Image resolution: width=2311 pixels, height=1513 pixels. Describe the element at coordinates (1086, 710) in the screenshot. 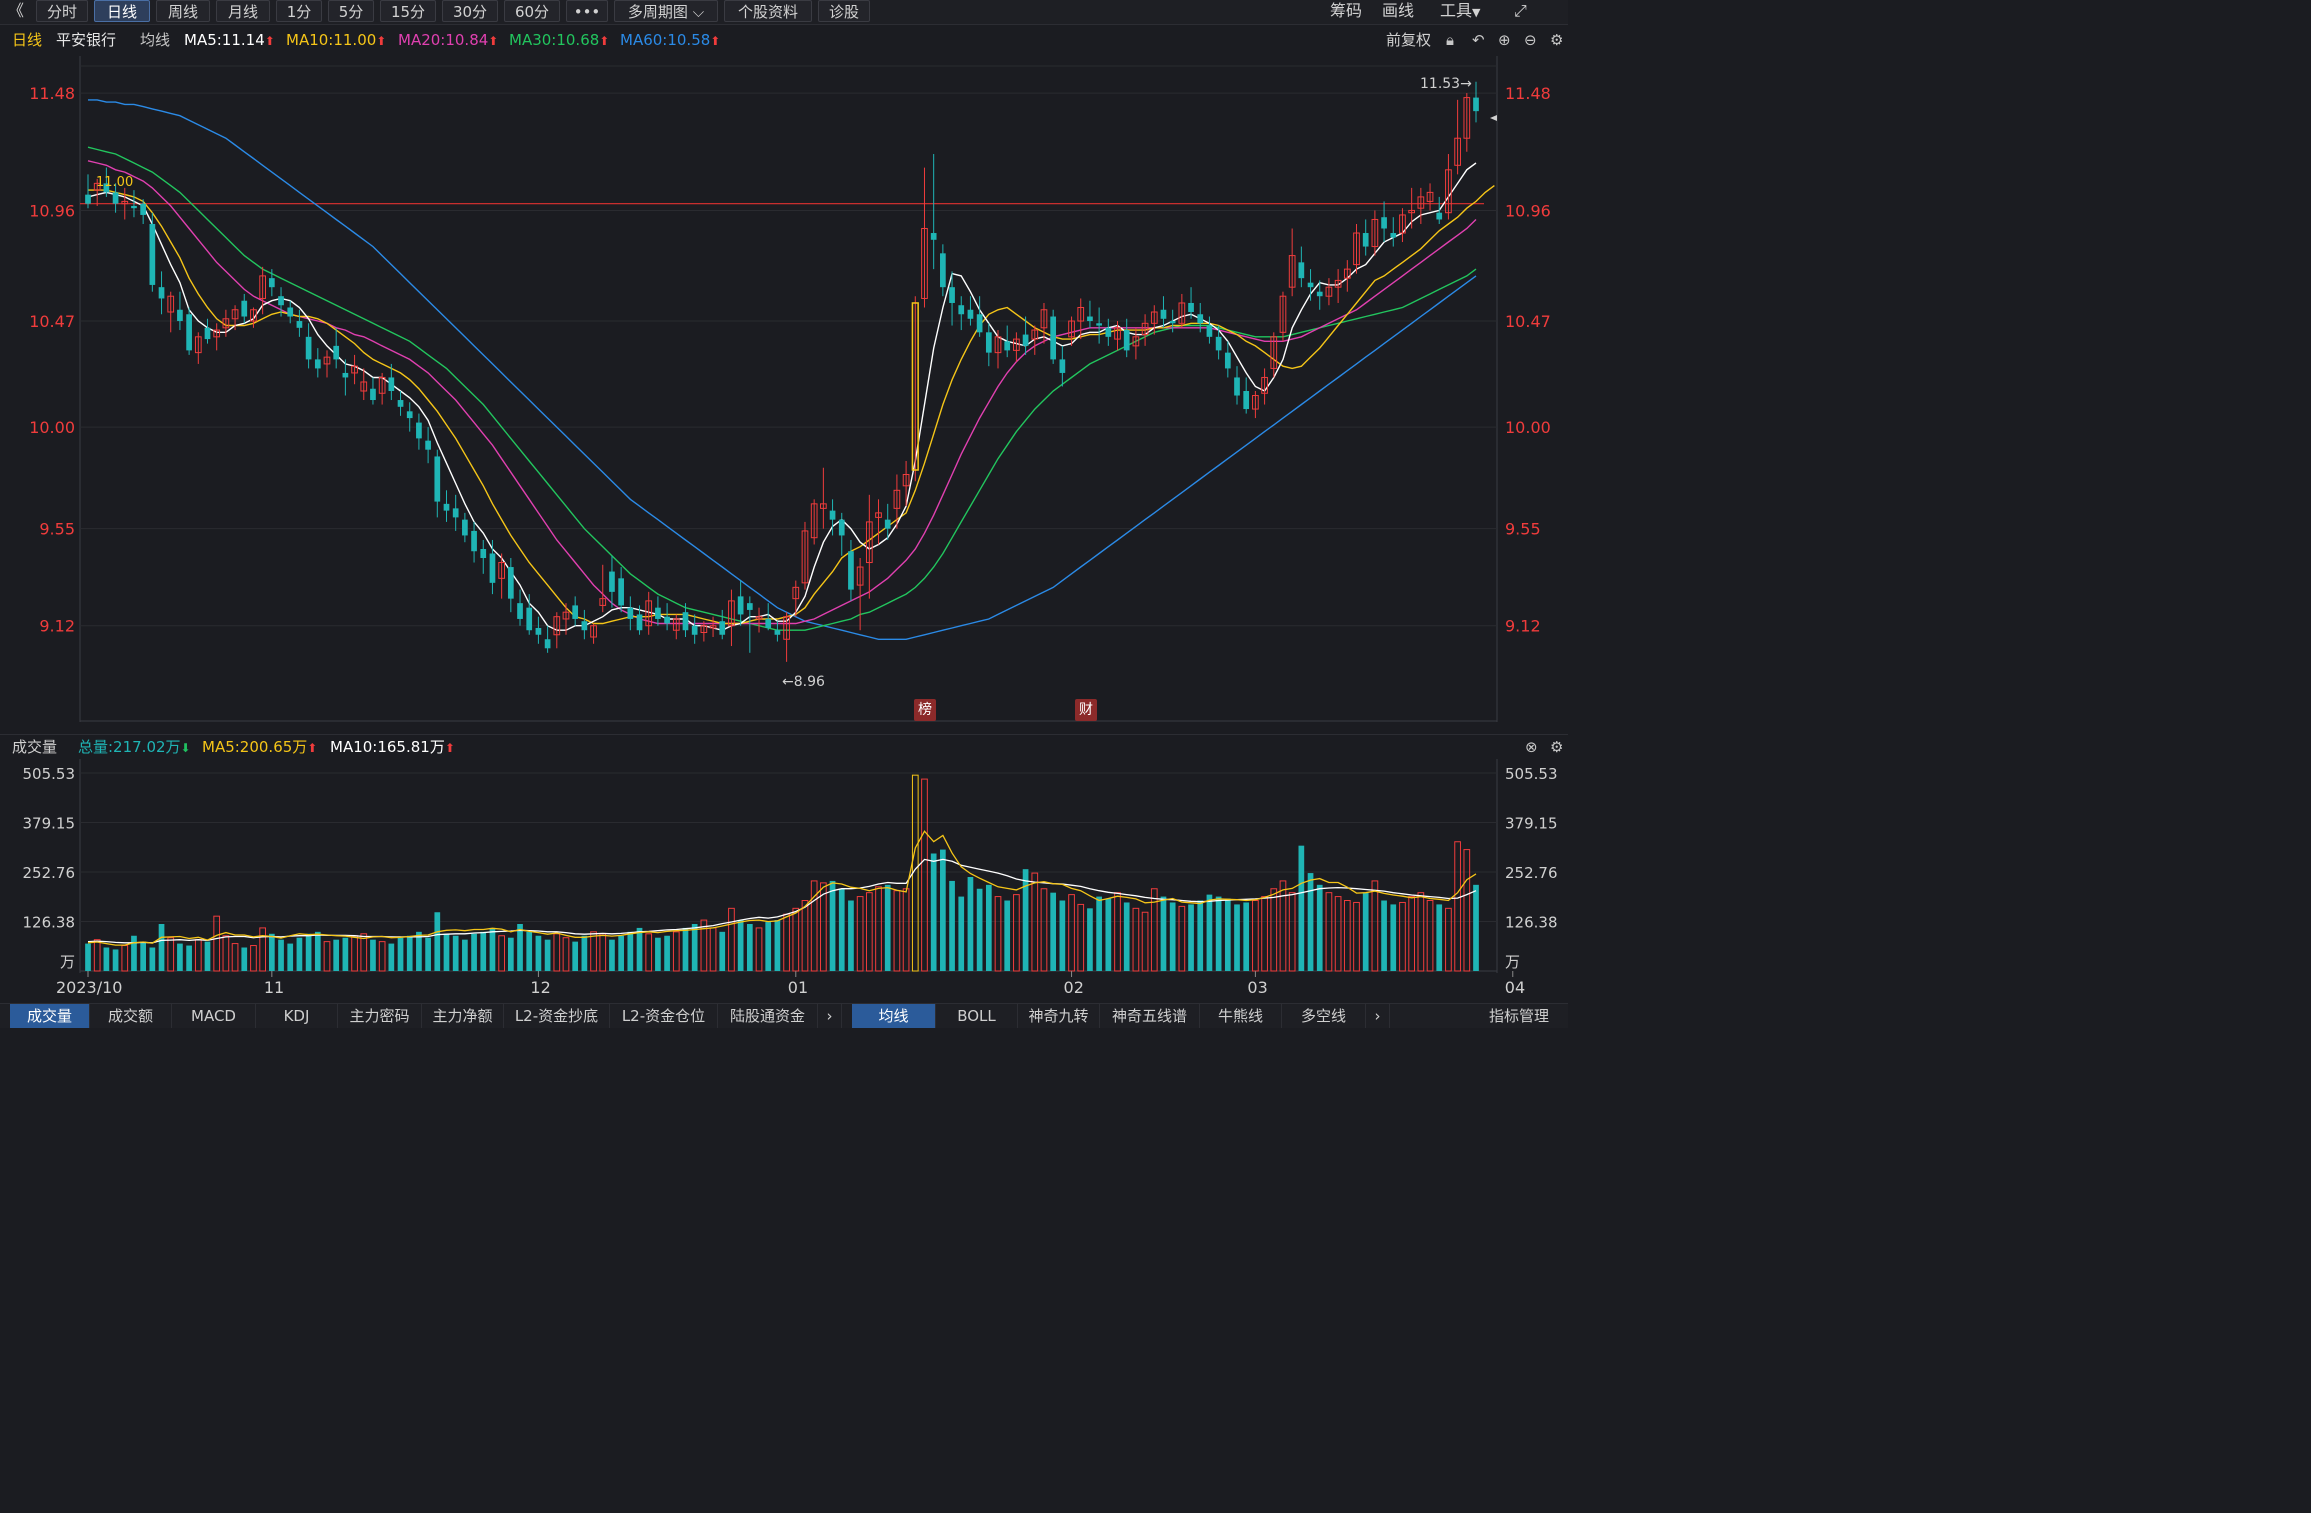

I see `marker-cai: 财` at that location.